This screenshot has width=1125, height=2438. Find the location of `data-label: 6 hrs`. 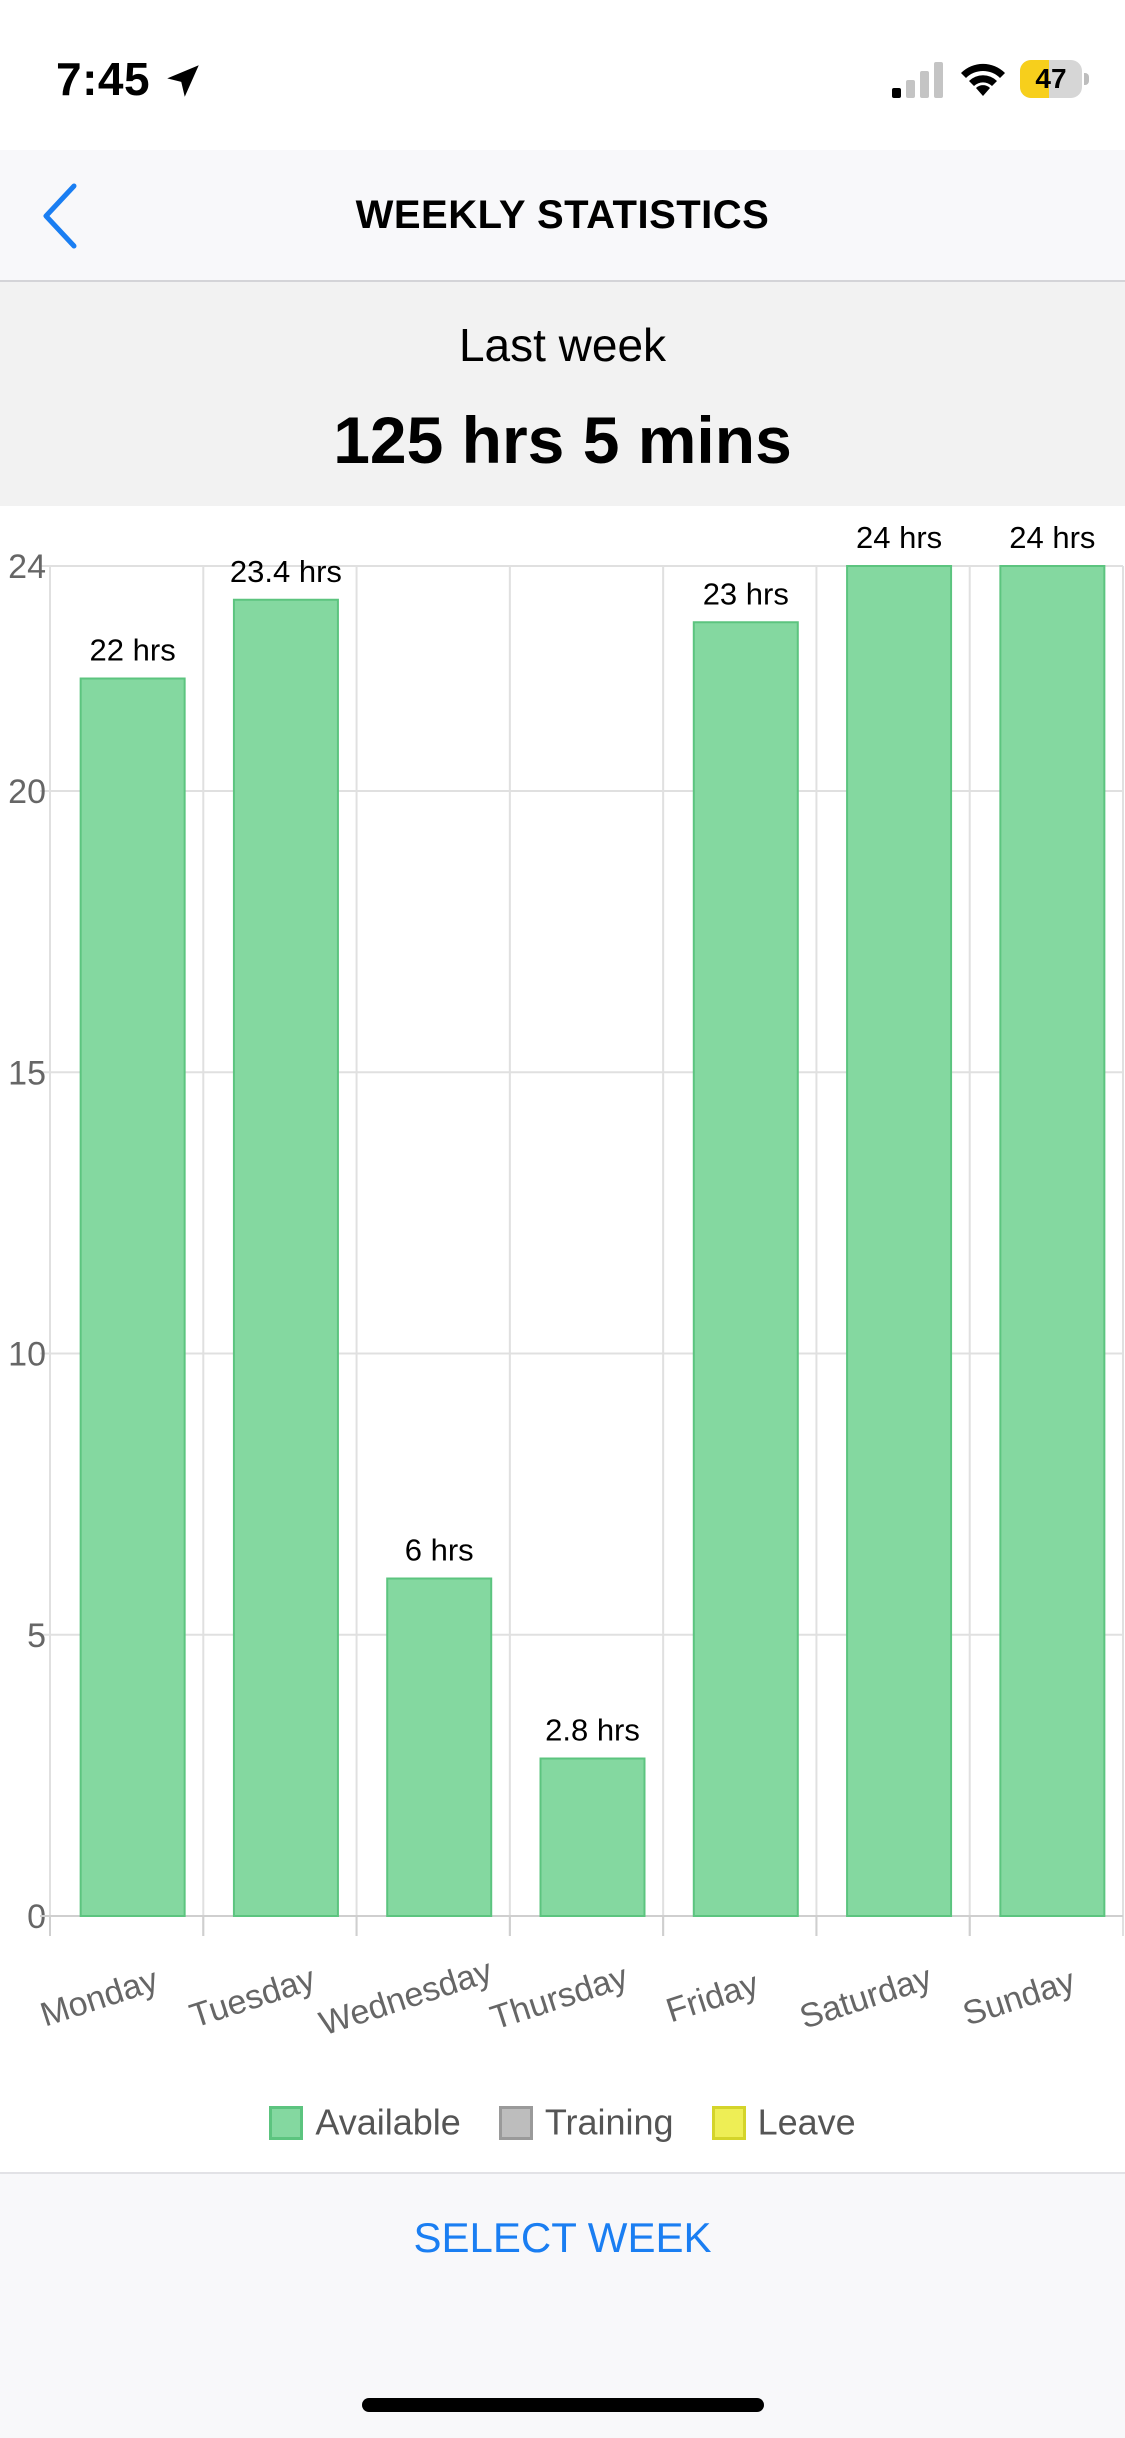

data-label: 6 hrs is located at coordinates (439, 1550).